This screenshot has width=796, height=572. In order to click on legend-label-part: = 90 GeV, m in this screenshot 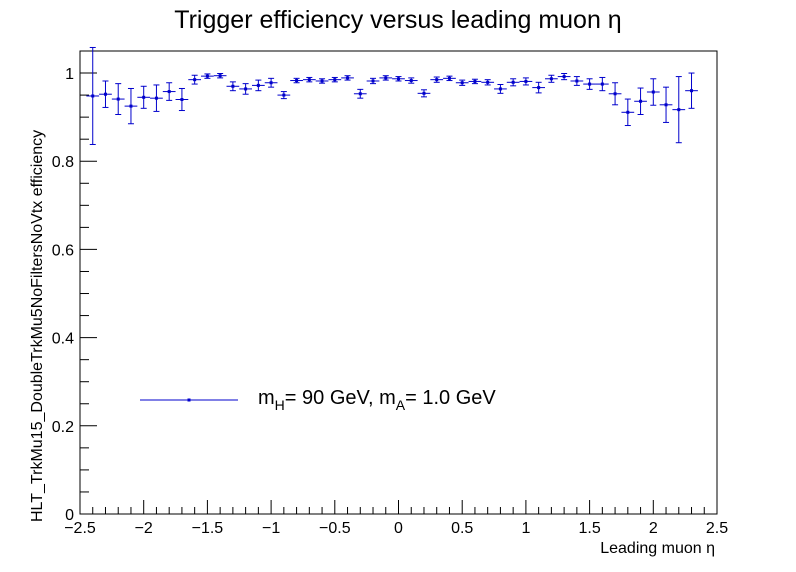, I will do `click(340, 398)`.